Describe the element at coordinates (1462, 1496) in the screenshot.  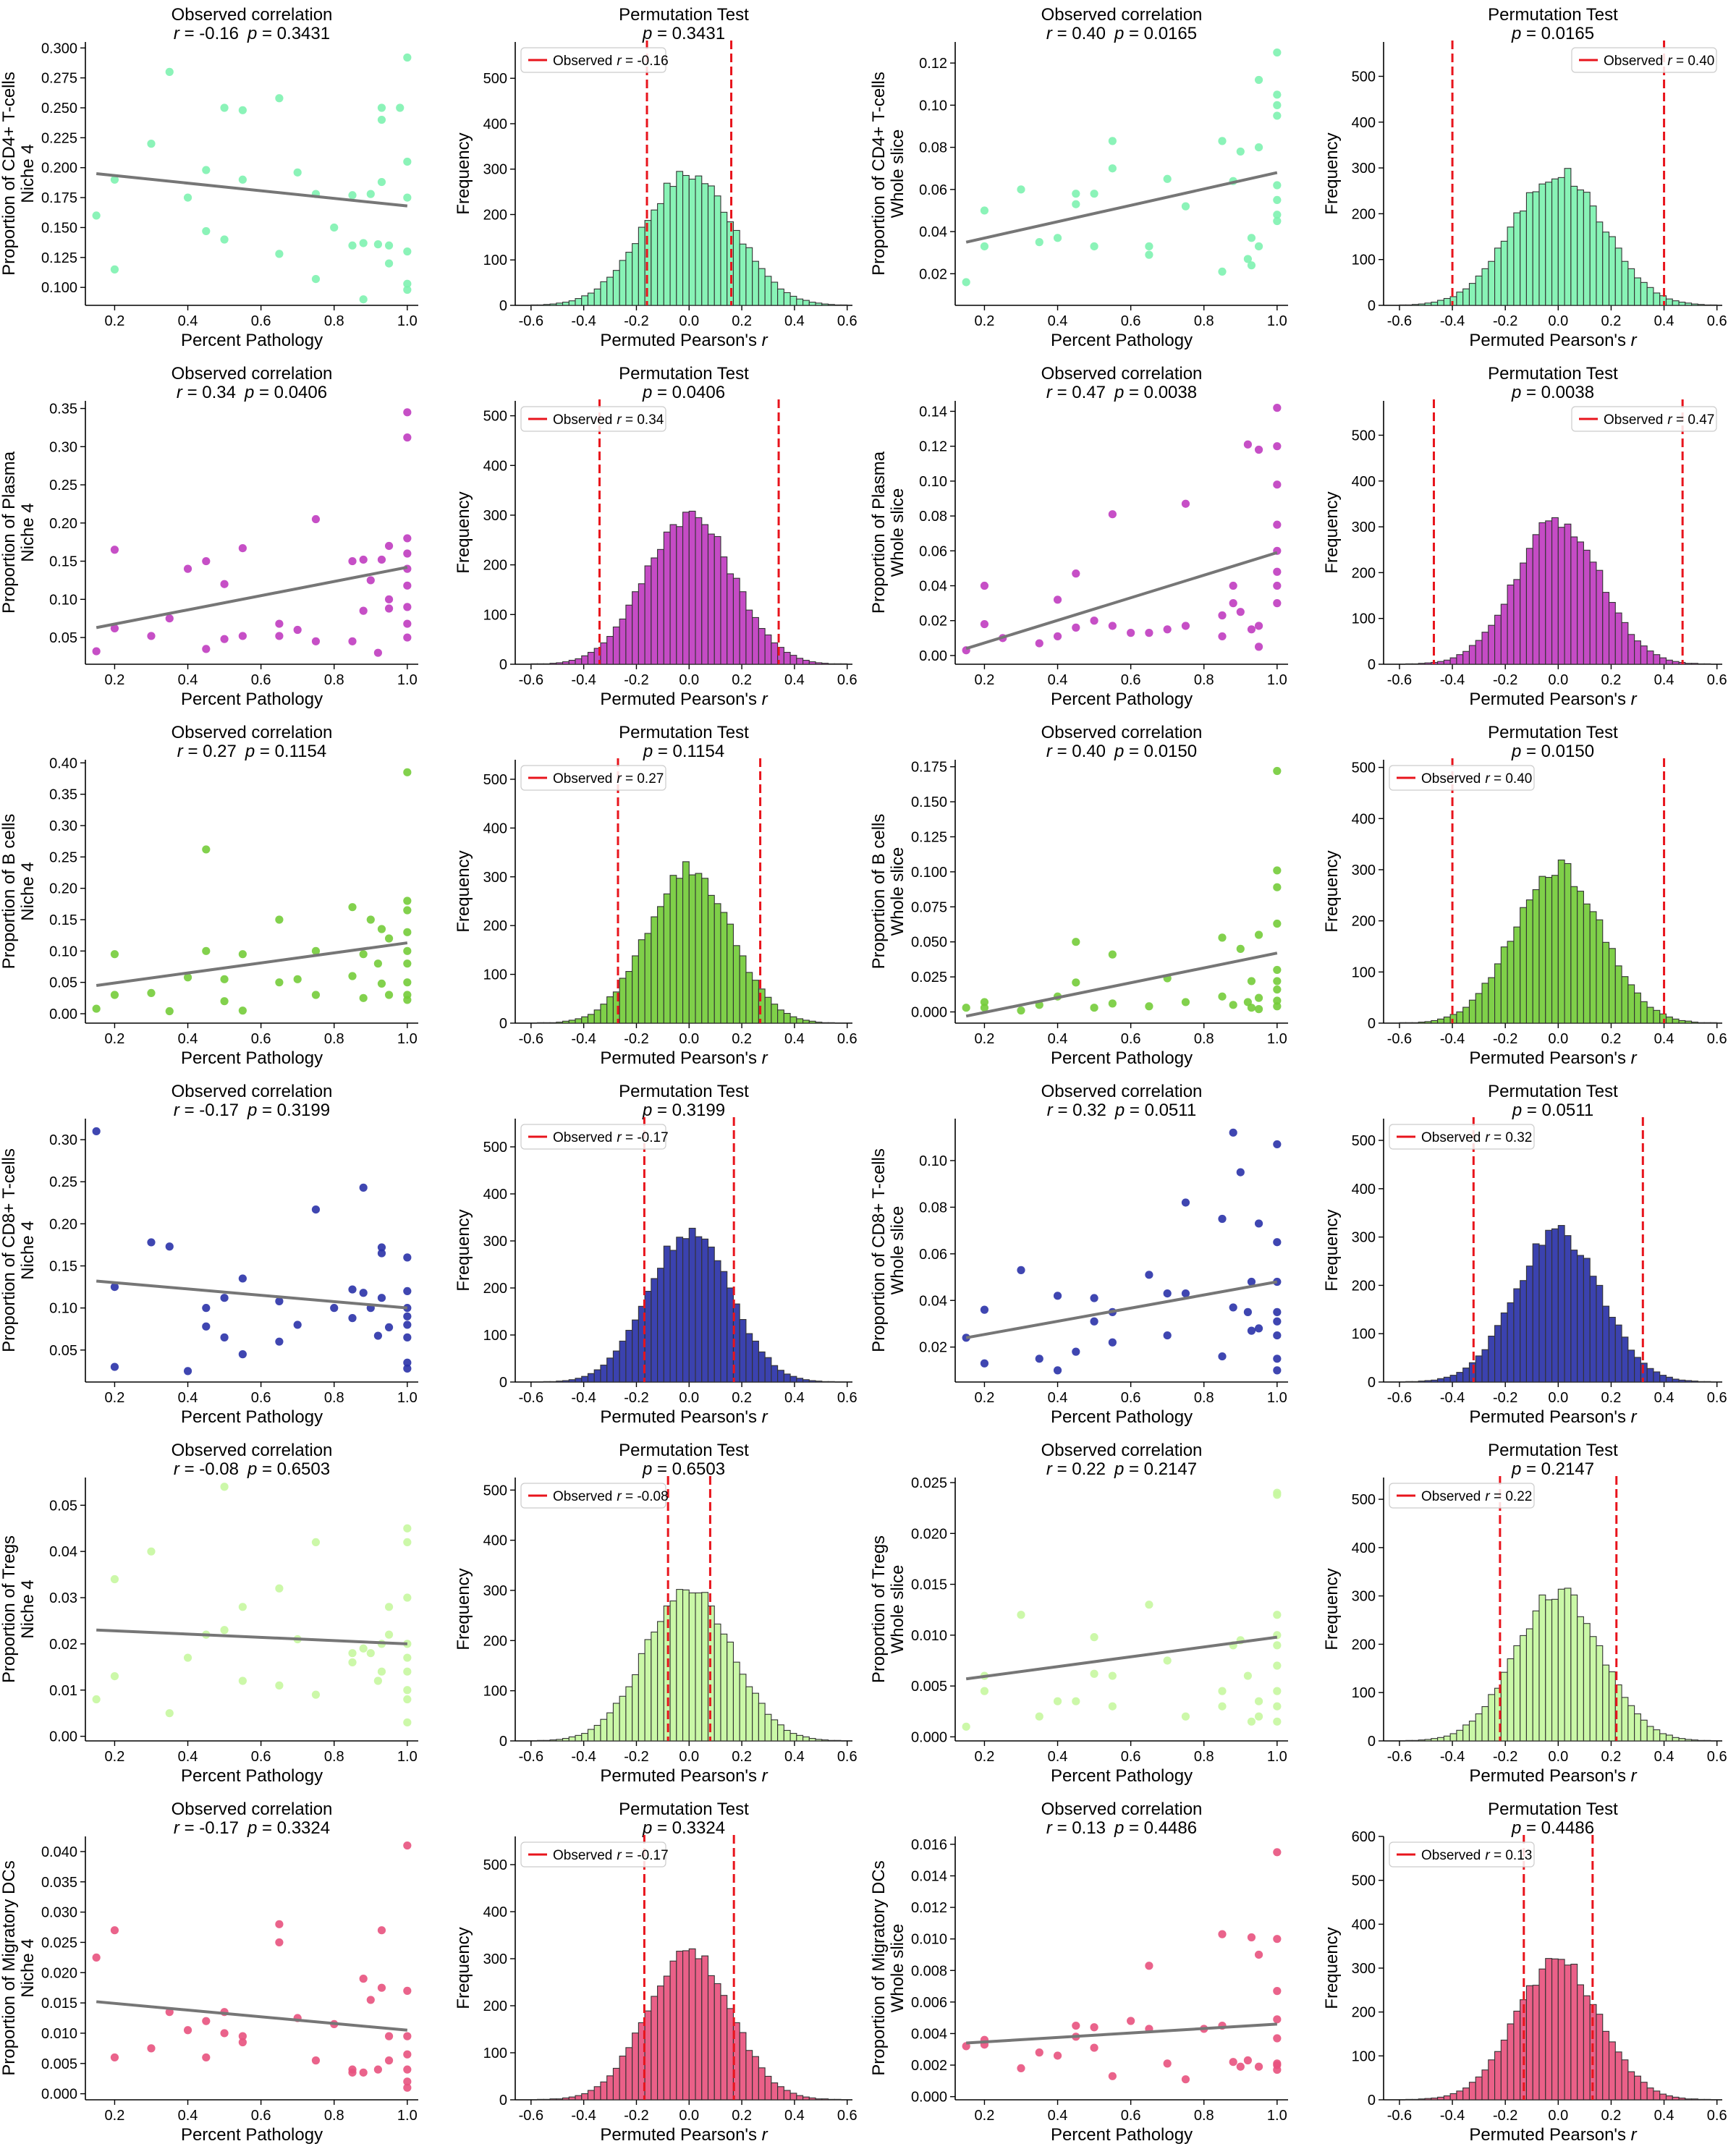
I see `legend-box` at that location.